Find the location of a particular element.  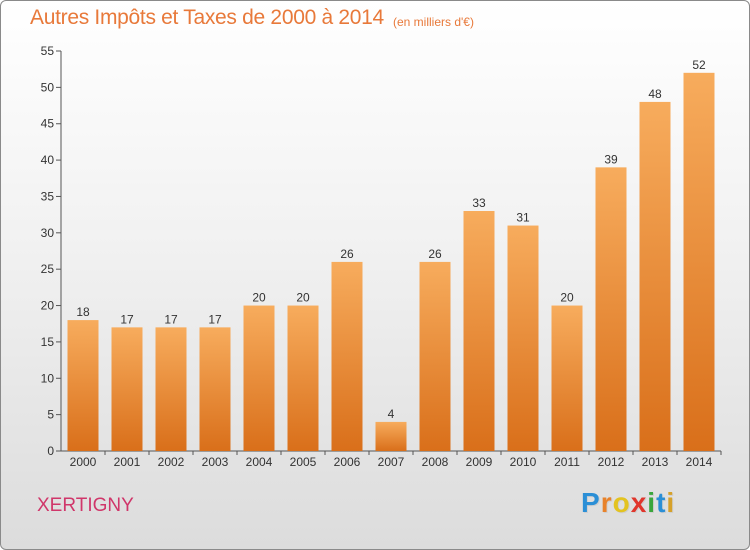

chart-title: Autres Impôts et Taxes de 2000 à 2014 is located at coordinates (207, 17).